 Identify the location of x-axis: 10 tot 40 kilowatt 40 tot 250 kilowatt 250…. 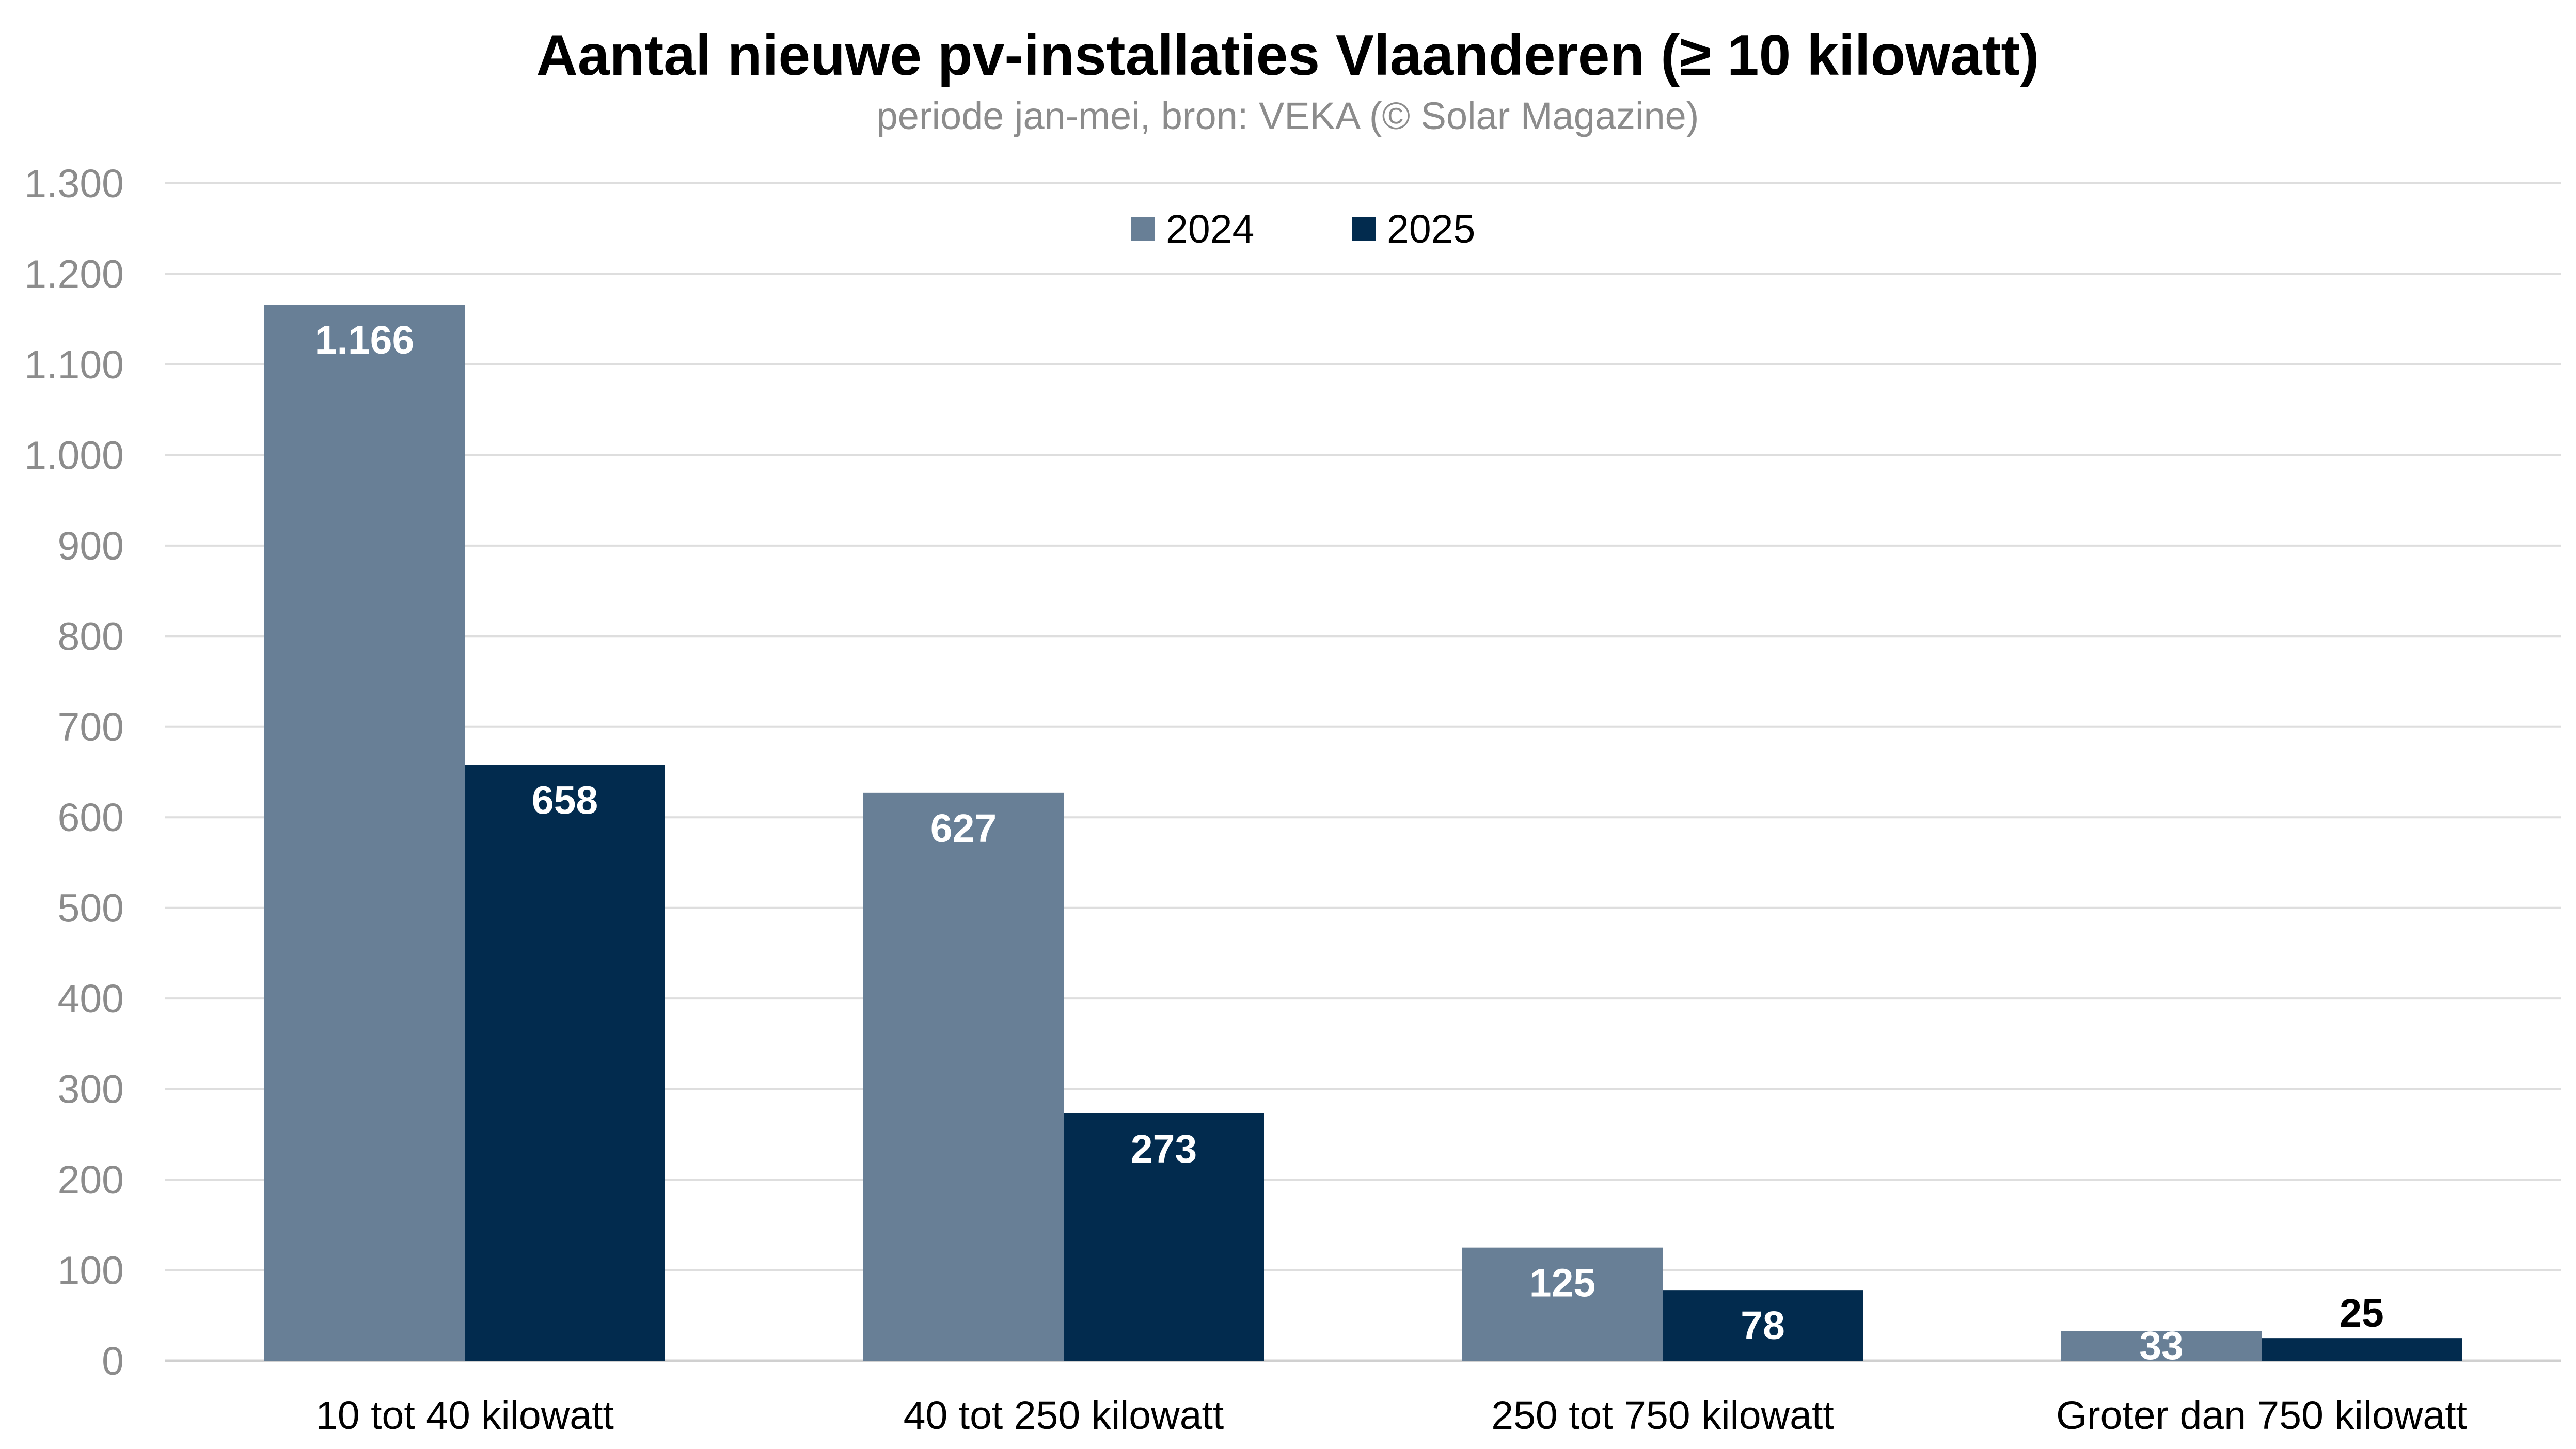
(1391, 1415).